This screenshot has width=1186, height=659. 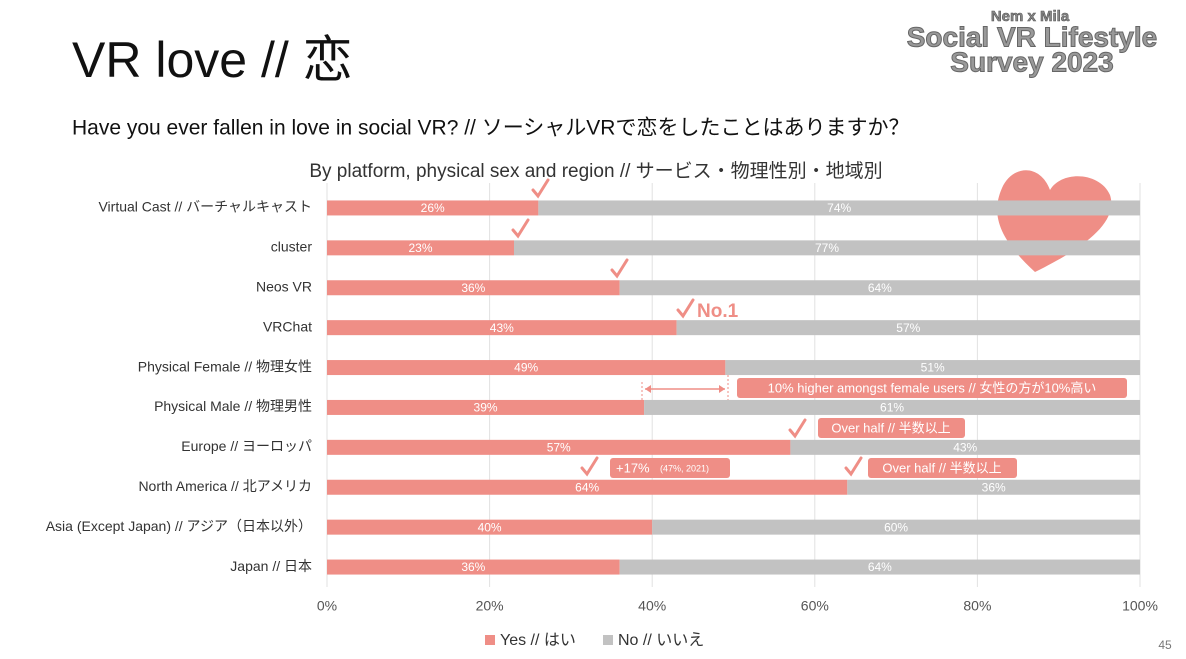 What do you see at coordinates (327, 606) in the screenshot?
I see `x-tick-label: 0%` at bounding box center [327, 606].